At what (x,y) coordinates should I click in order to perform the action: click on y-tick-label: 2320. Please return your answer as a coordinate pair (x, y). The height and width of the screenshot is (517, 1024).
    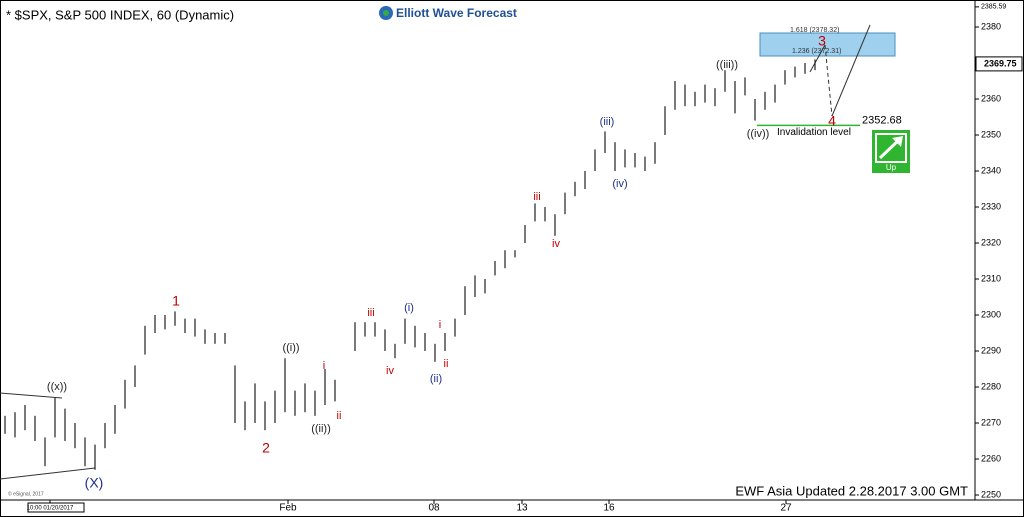
    Looking at the image, I should click on (991, 242).